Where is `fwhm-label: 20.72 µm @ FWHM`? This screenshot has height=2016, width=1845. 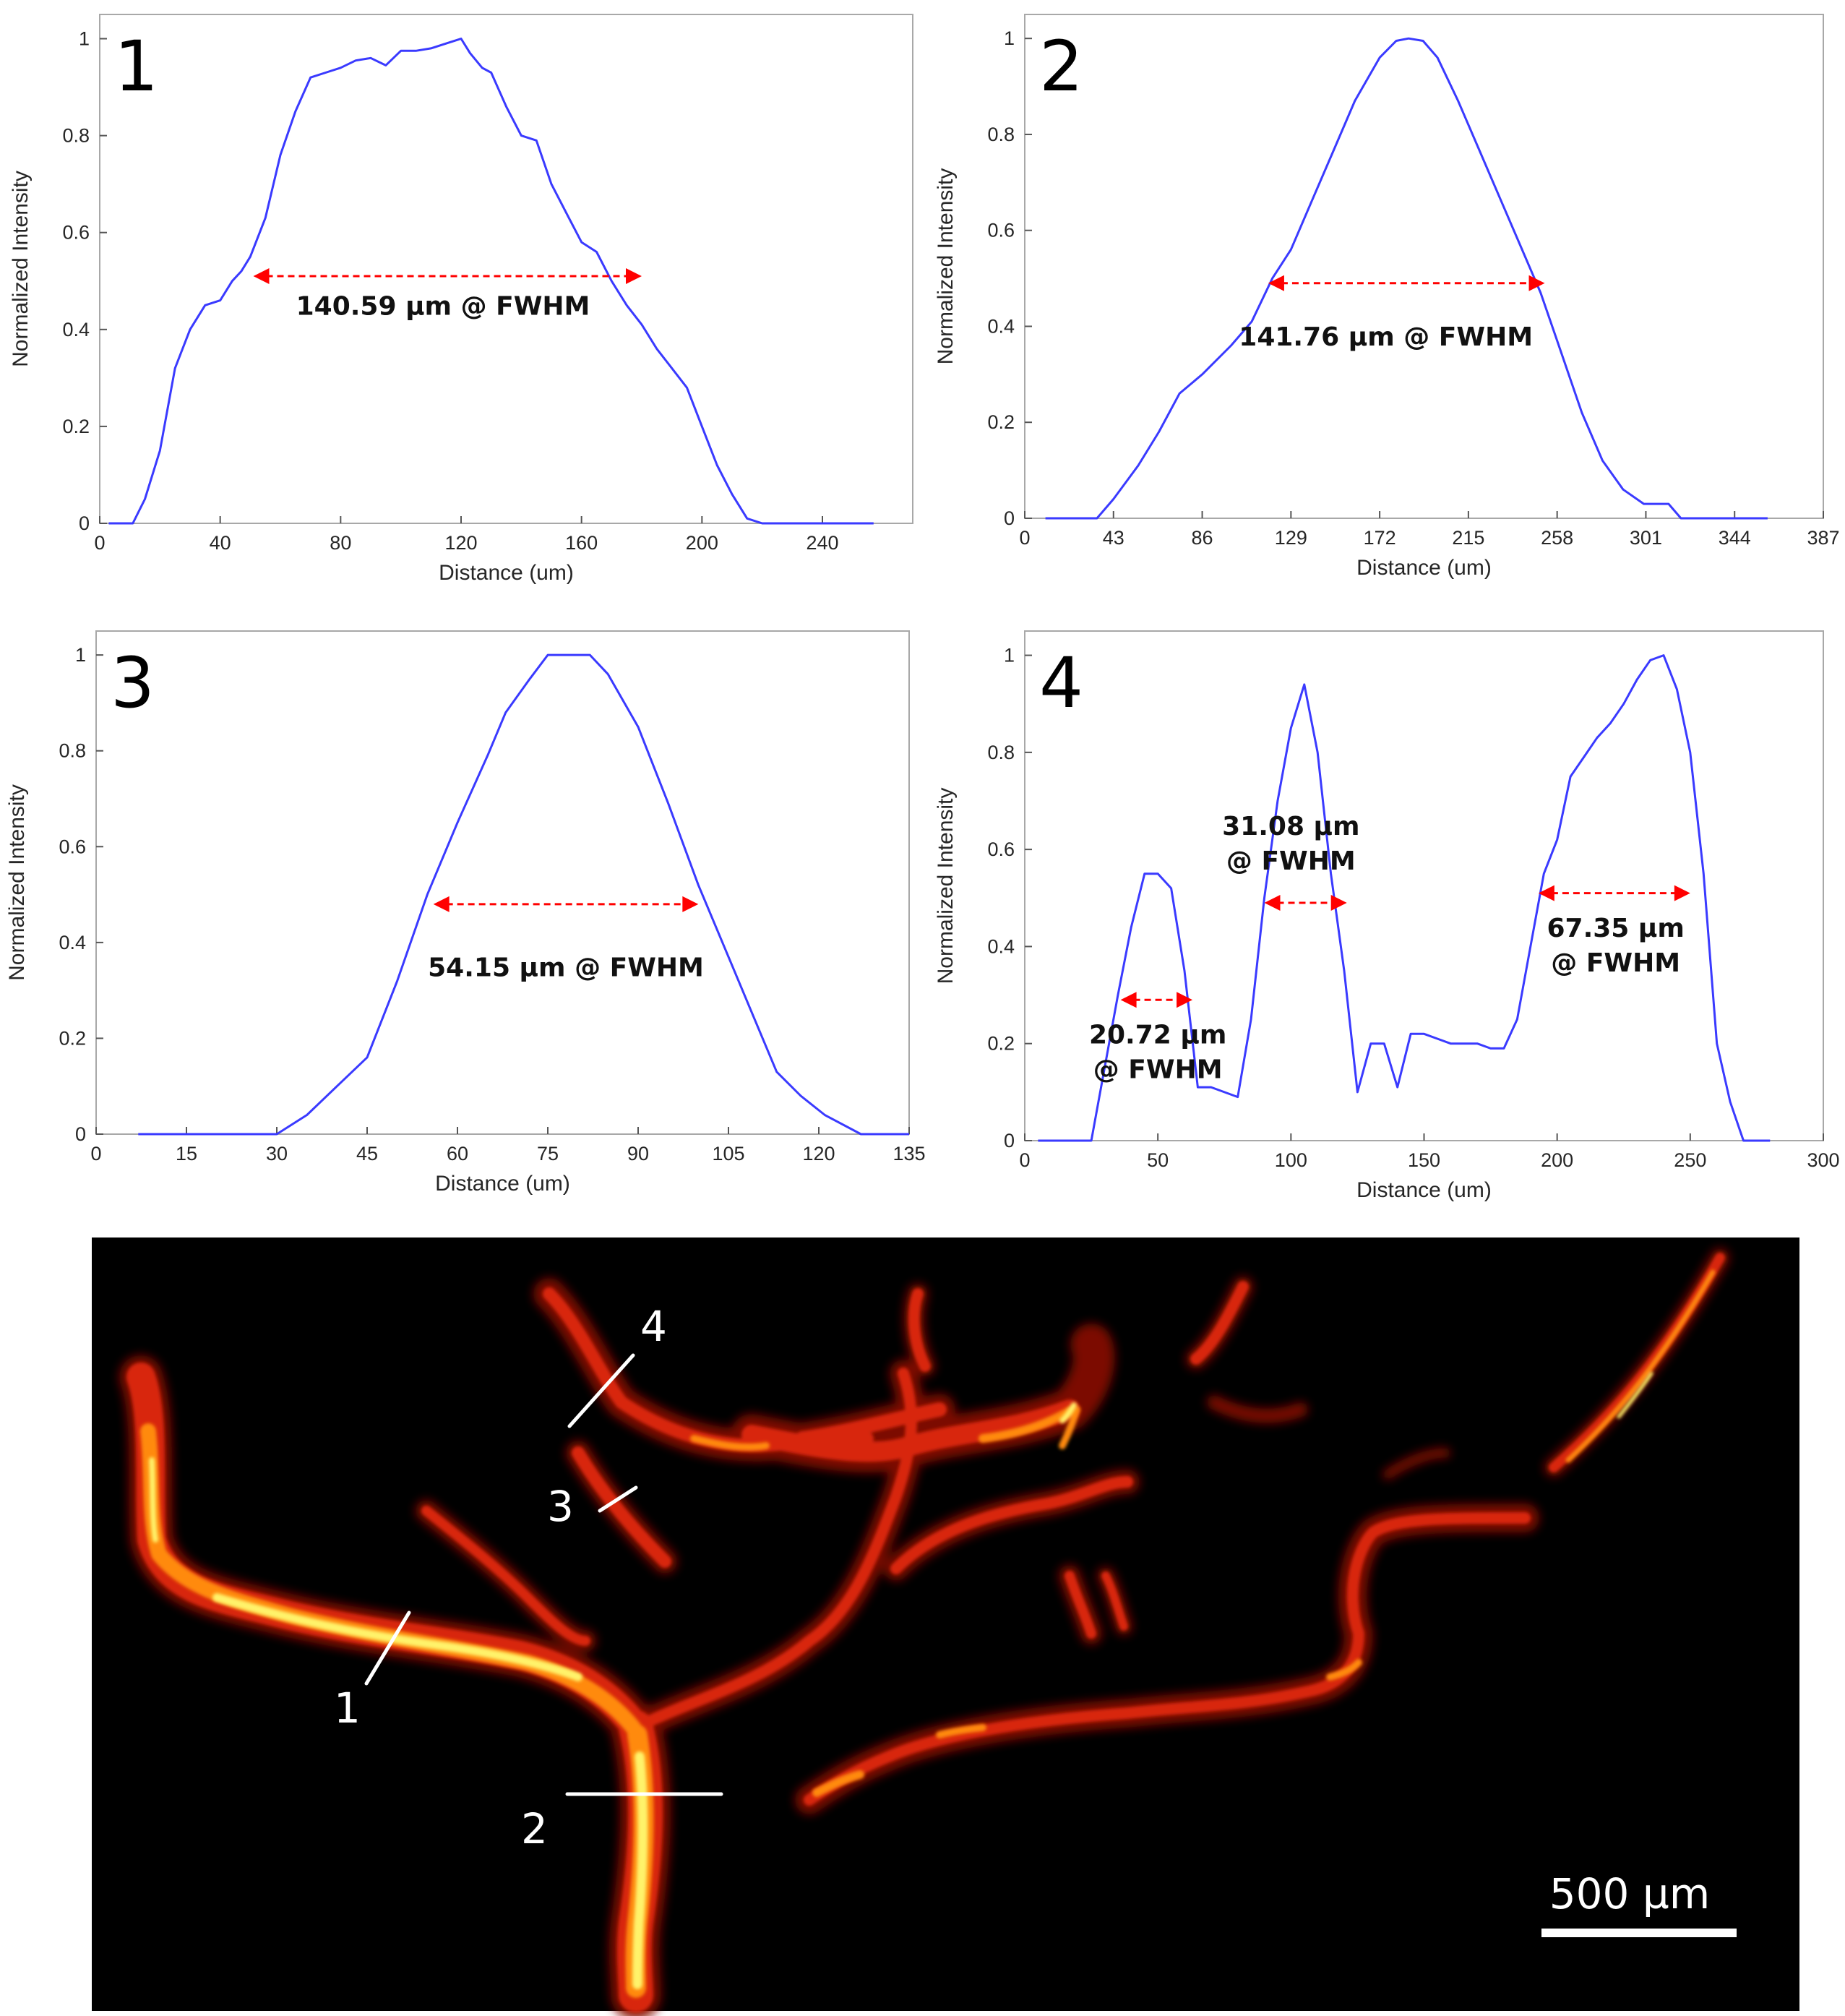 fwhm-label: 20.72 µm @ FWHM is located at coordinates (1157, 1053).